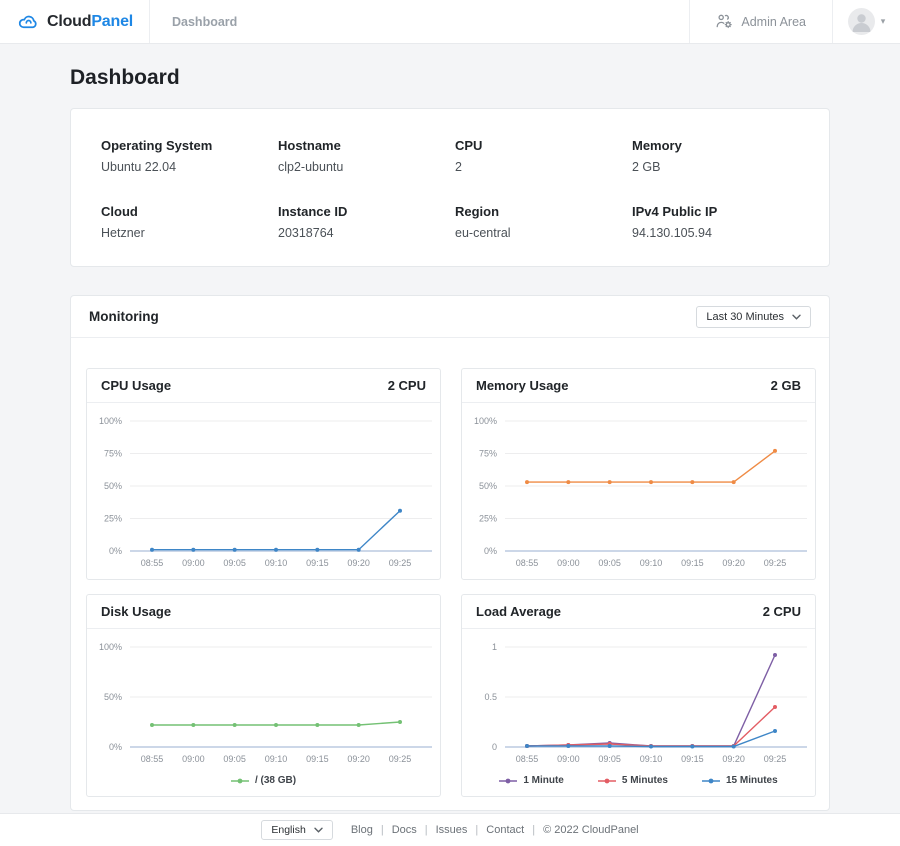  What do you see at coordinates (297, 830) in the screenshot?
I see `language-select: English` at bounding box center [297, 830].